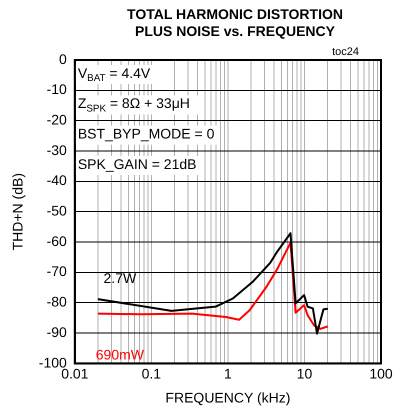  I want to click on text: toc24, so click(345, 52).